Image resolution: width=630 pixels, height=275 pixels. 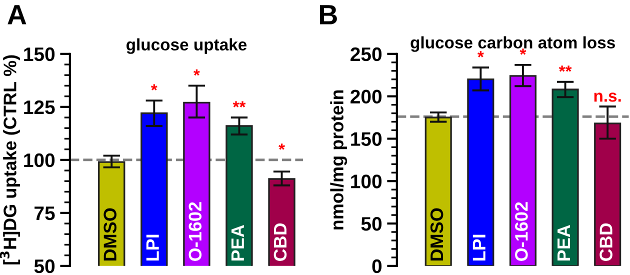 What do you see at coordinates (607, 97) in the screenshot?
I see `annotation: n.s.` at bounding box center [607, 97].